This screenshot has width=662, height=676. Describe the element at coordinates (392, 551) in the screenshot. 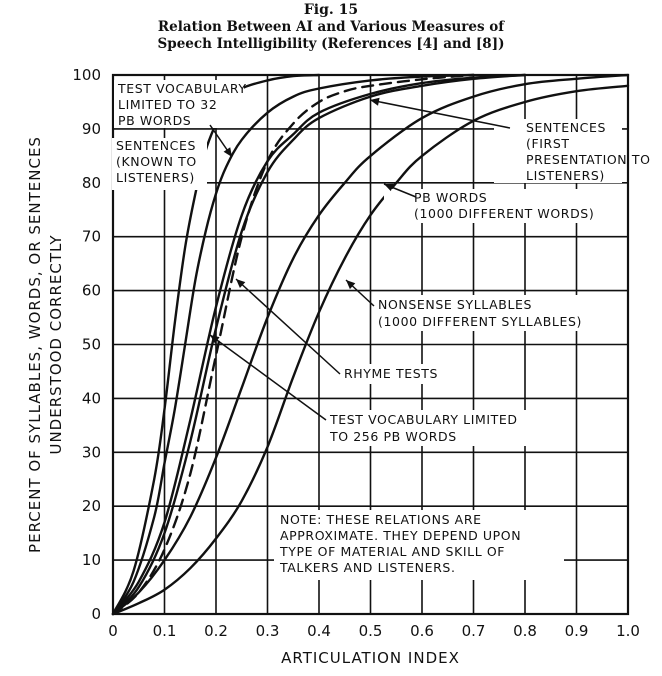

I see `annotation-note-line: TYPE OF MATERIAL AND SKILL OF` at that location.